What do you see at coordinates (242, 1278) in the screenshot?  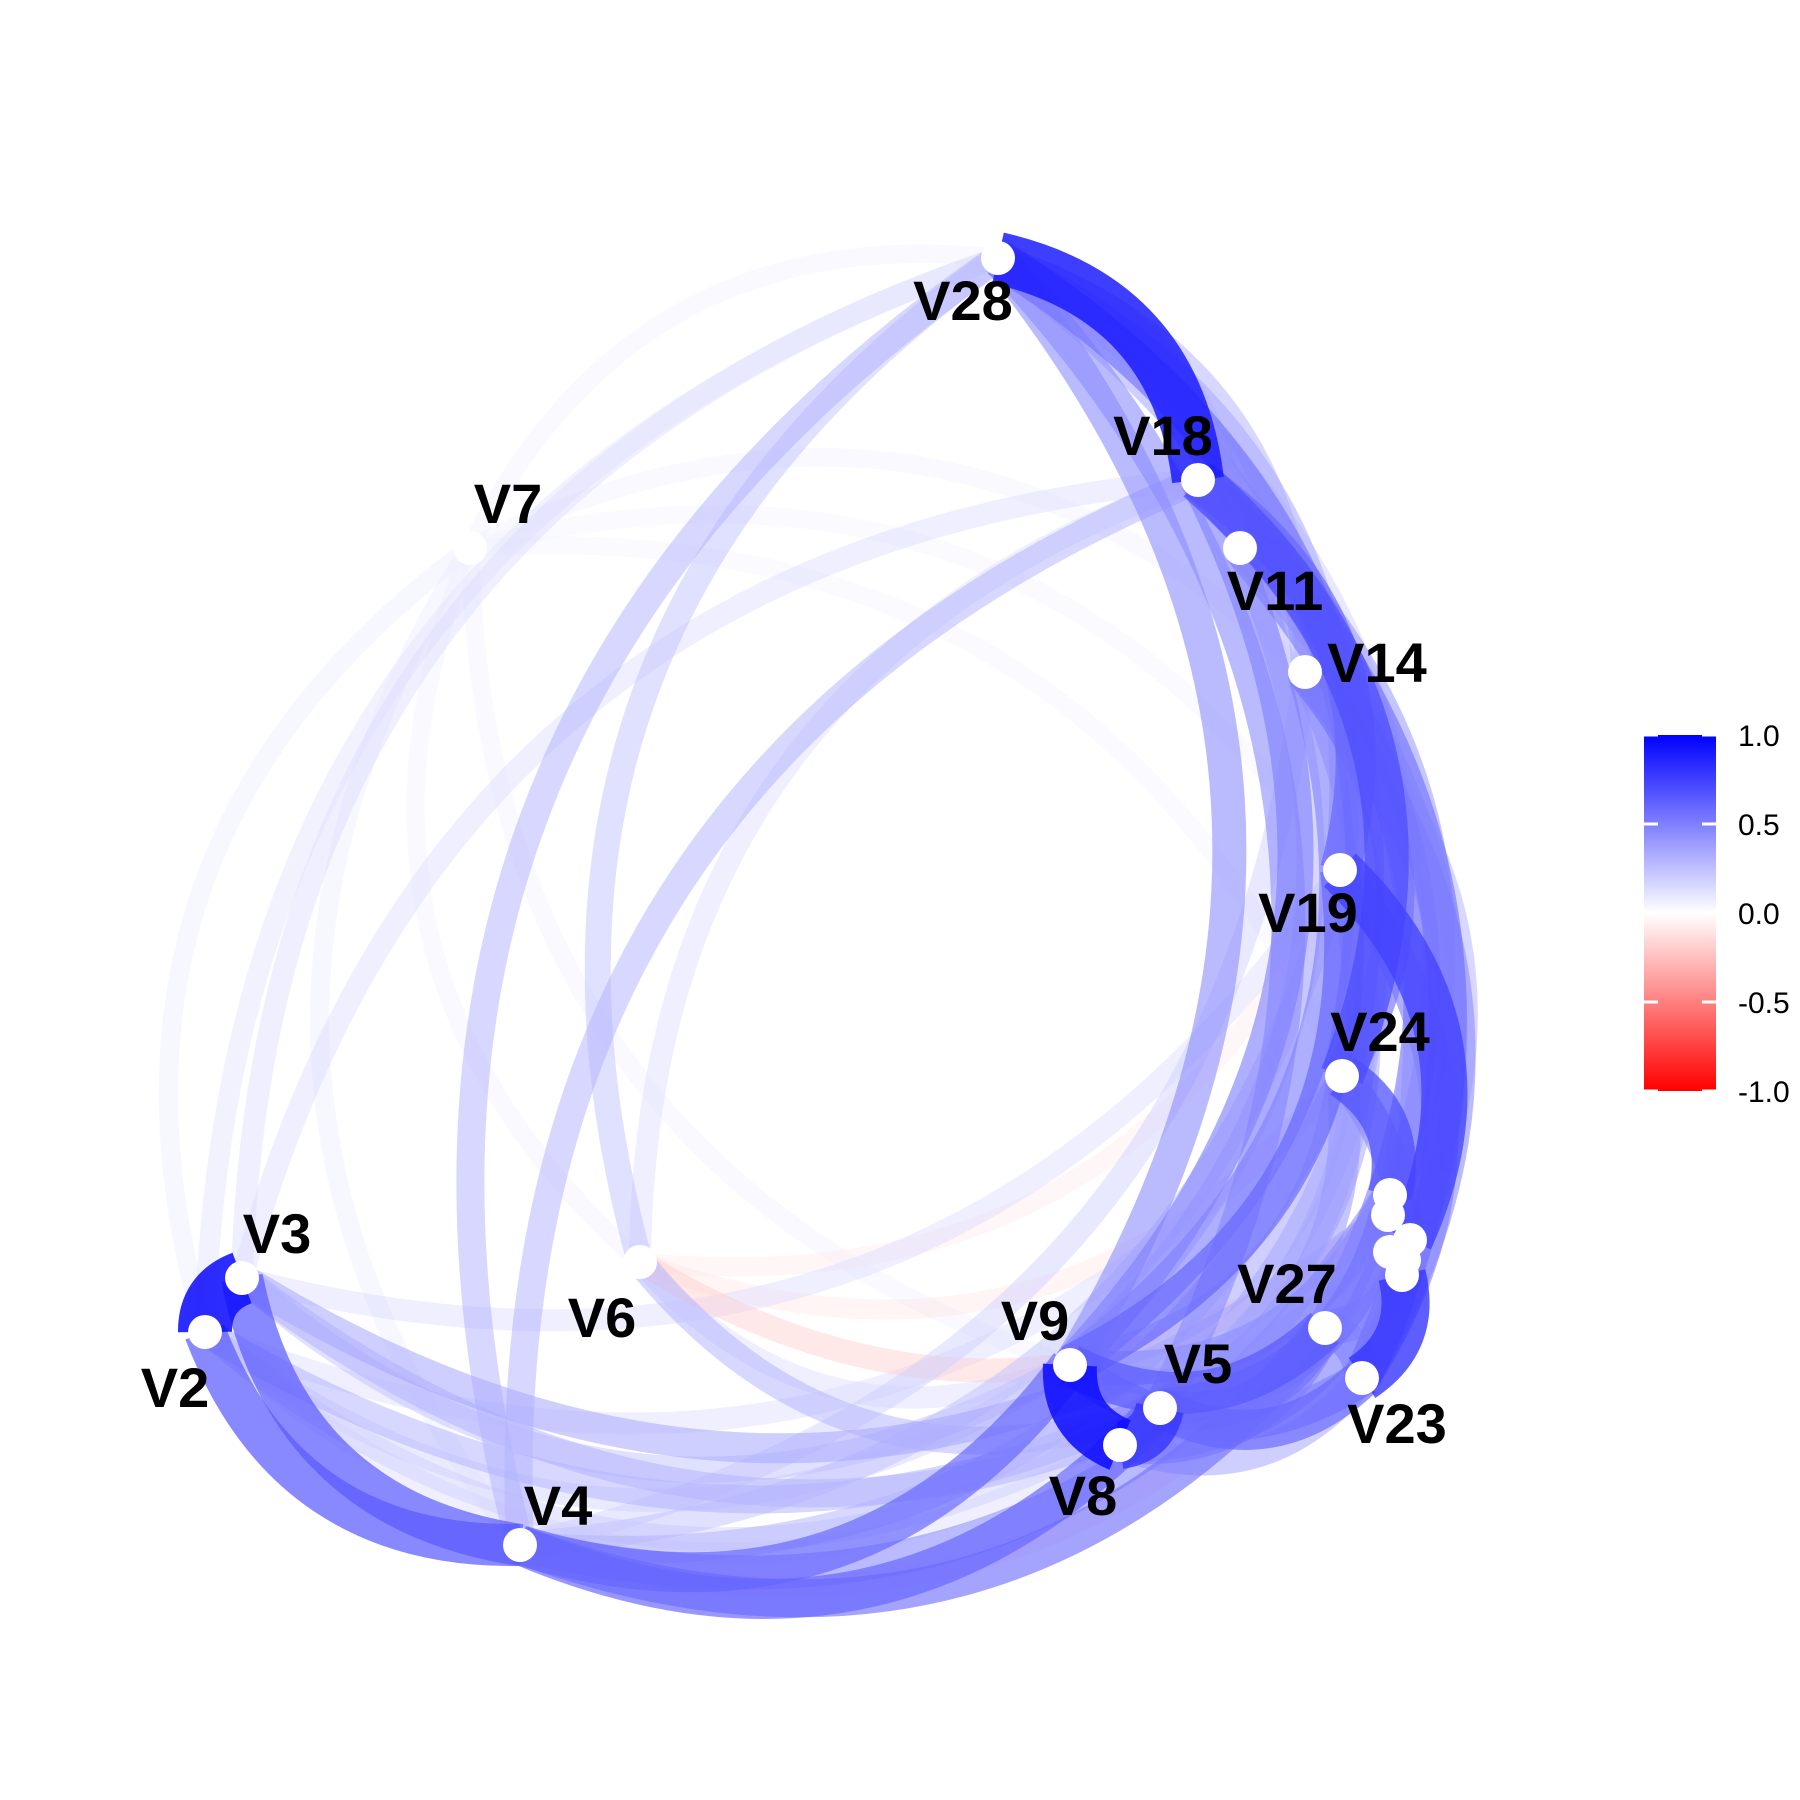 I see `node-v3` at bounding box center [242, 1278].